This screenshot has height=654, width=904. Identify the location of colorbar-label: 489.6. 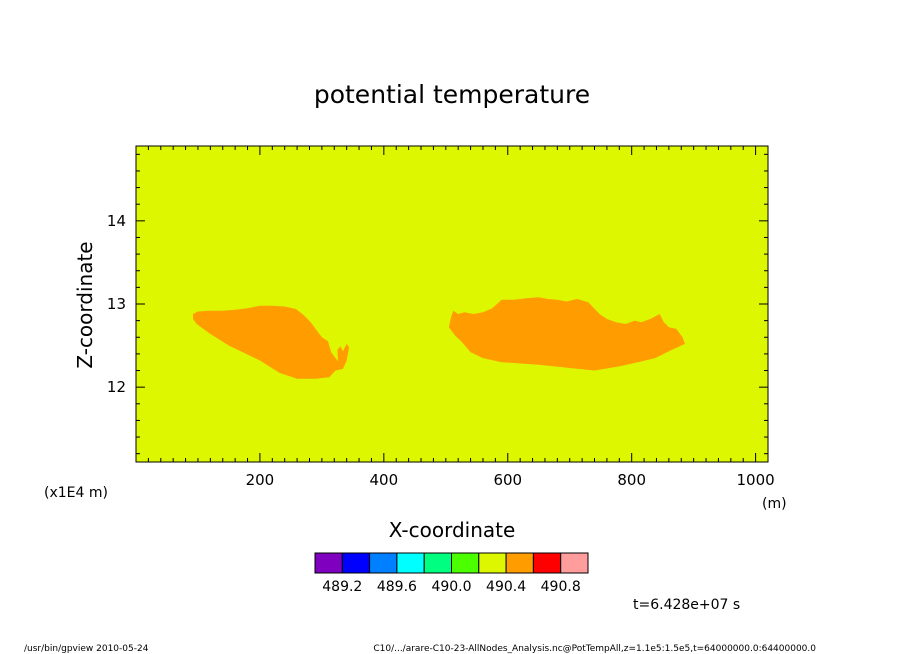
(397, 587).